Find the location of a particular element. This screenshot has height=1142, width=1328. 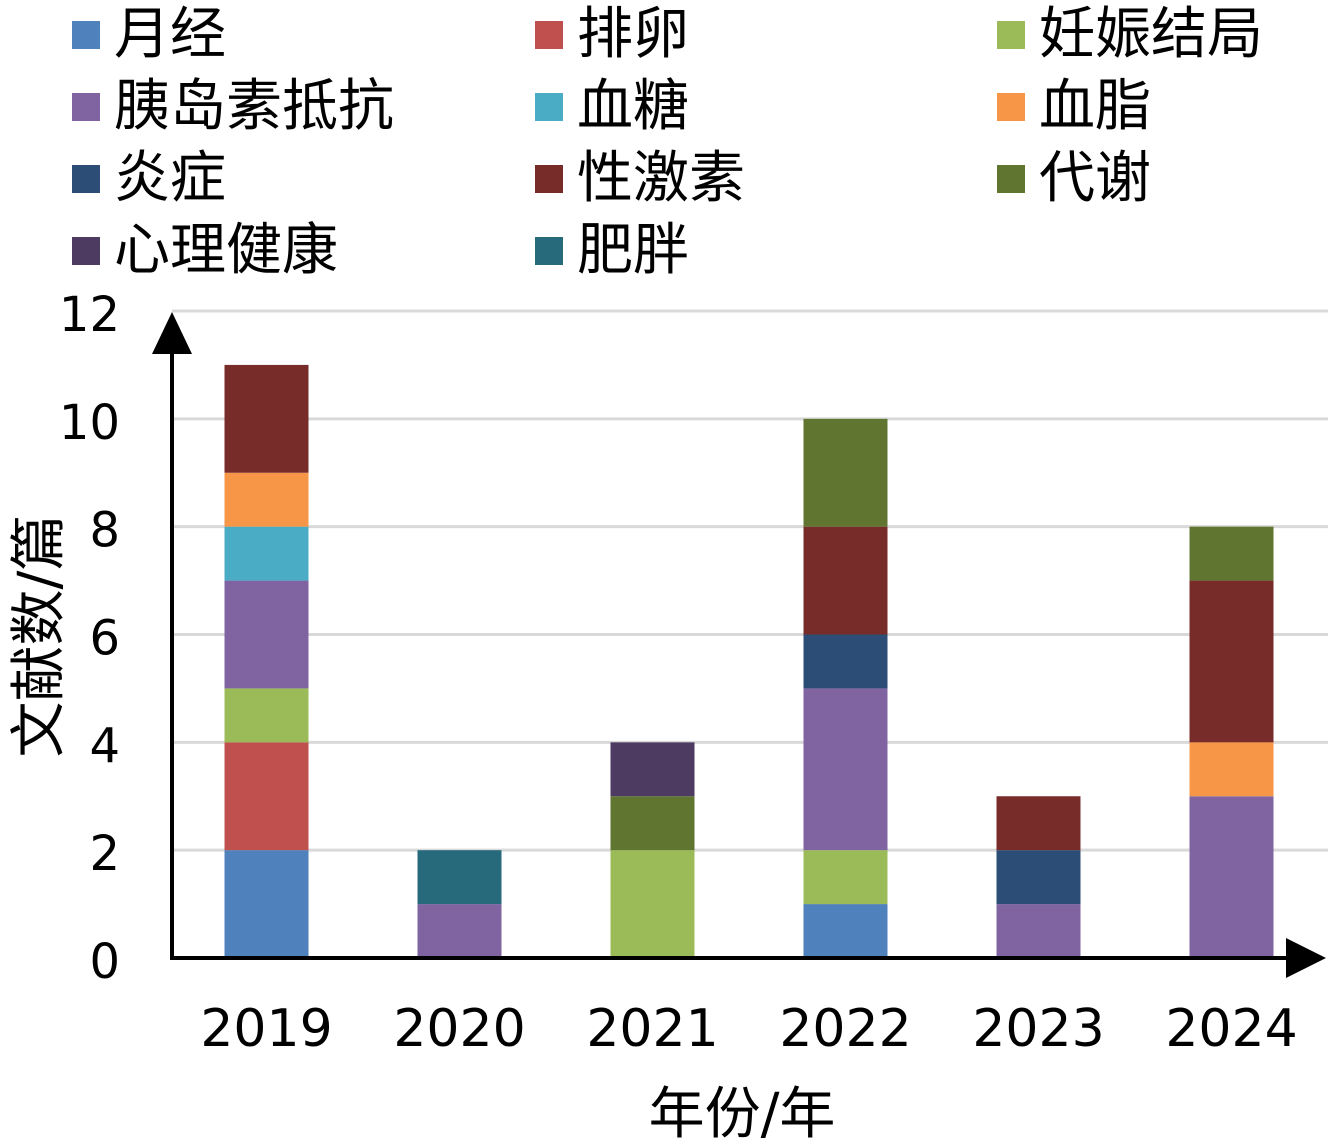

legend-item: 胰岛素抵抗 is located at coordinates (233, 107).